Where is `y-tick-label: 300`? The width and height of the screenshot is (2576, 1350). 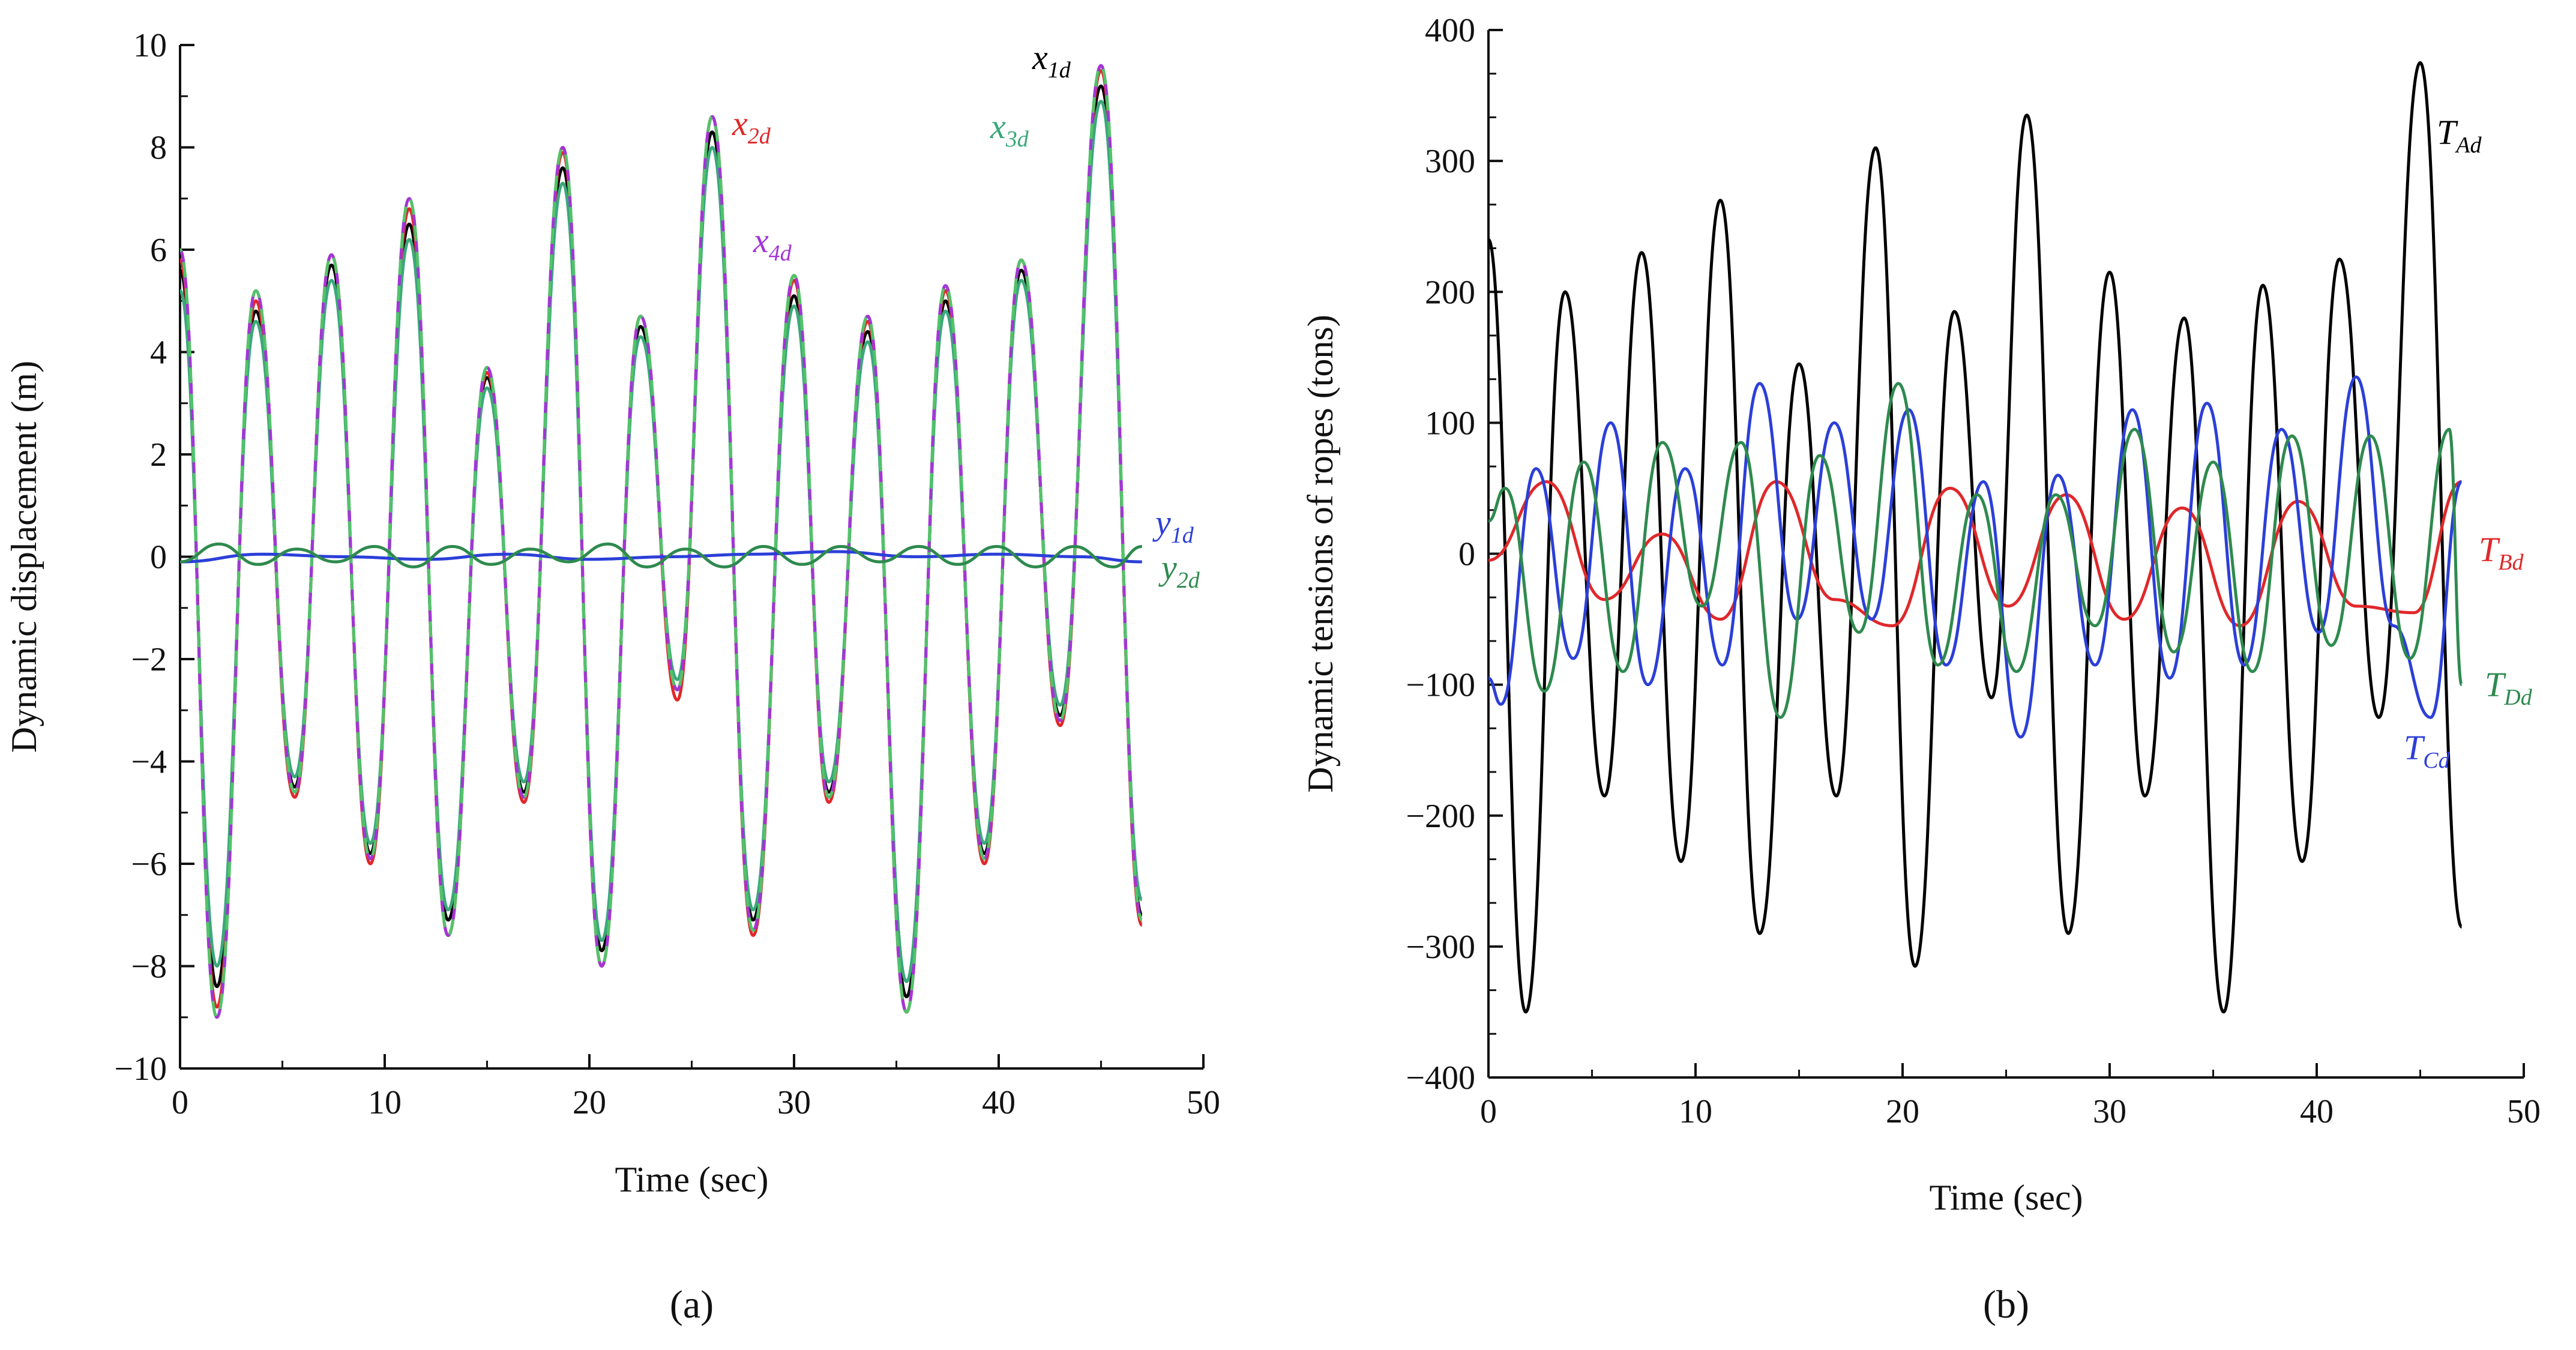
y-tick-label: 300 is located at coordinates (1450, 161).